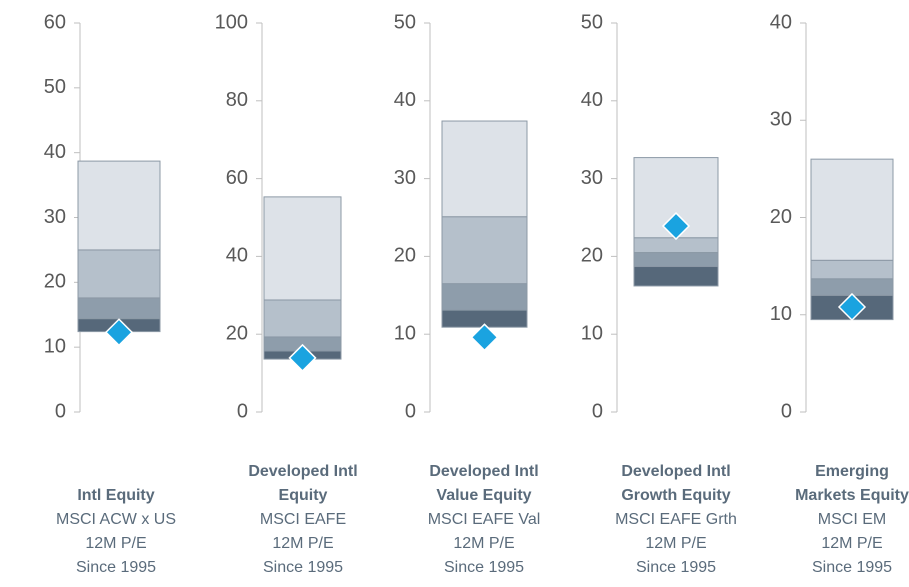 This screenshot has width=909, height=587. What do you see at coordinates (852, 519) in the screenshot?
I see `panel-detail: MSCI EM` at bounding box center [852, 519].